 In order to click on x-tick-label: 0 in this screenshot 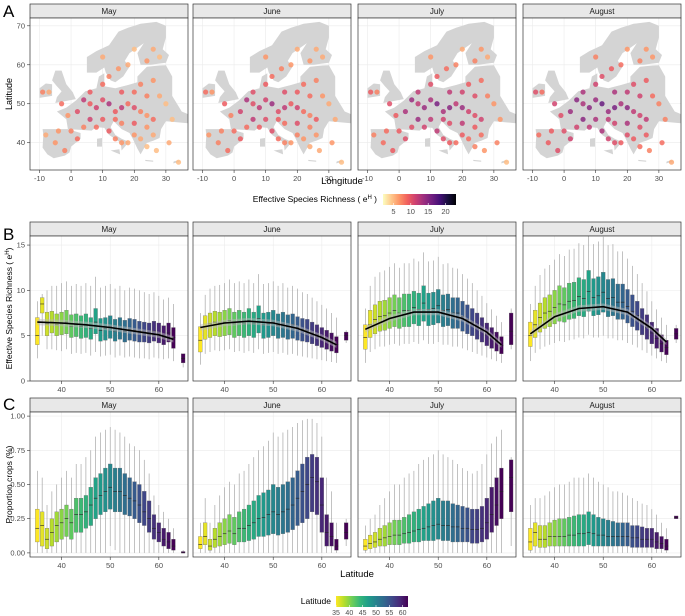, I will do `click(399, 178)`.